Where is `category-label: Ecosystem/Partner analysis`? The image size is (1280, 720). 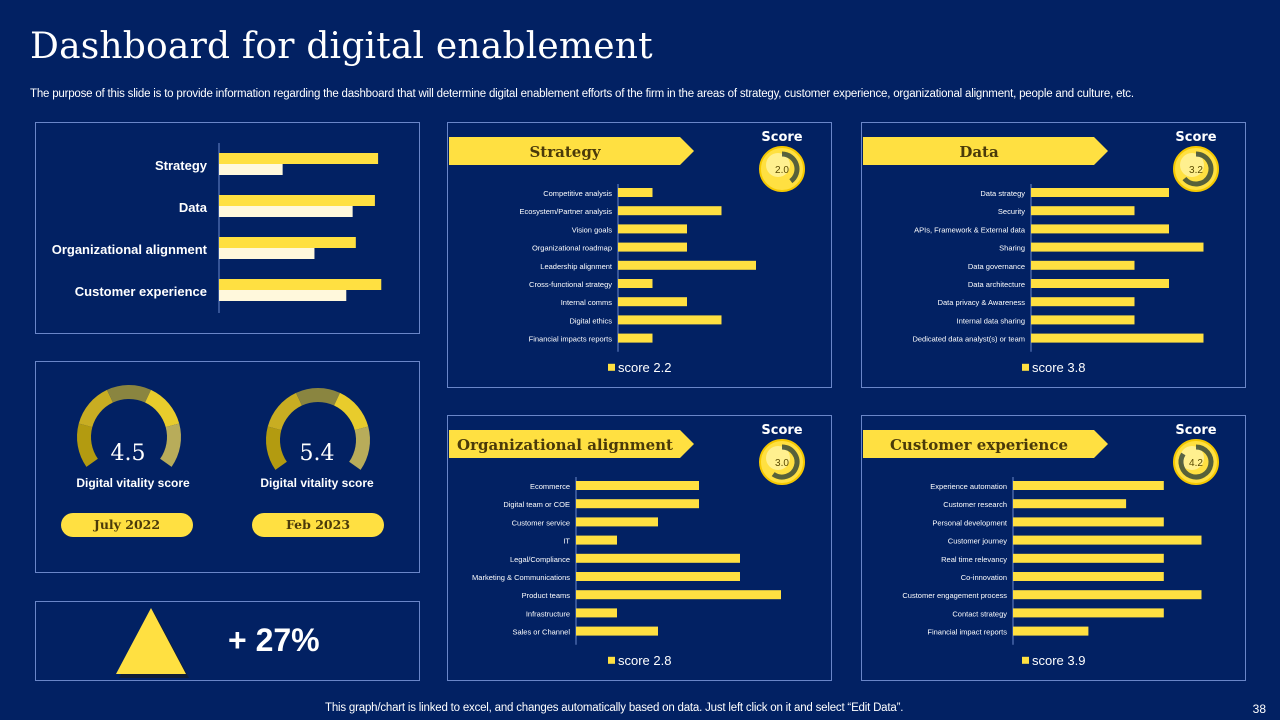
category-label: Ecosystem/Partner analysis is located at coordinates (565, 211).